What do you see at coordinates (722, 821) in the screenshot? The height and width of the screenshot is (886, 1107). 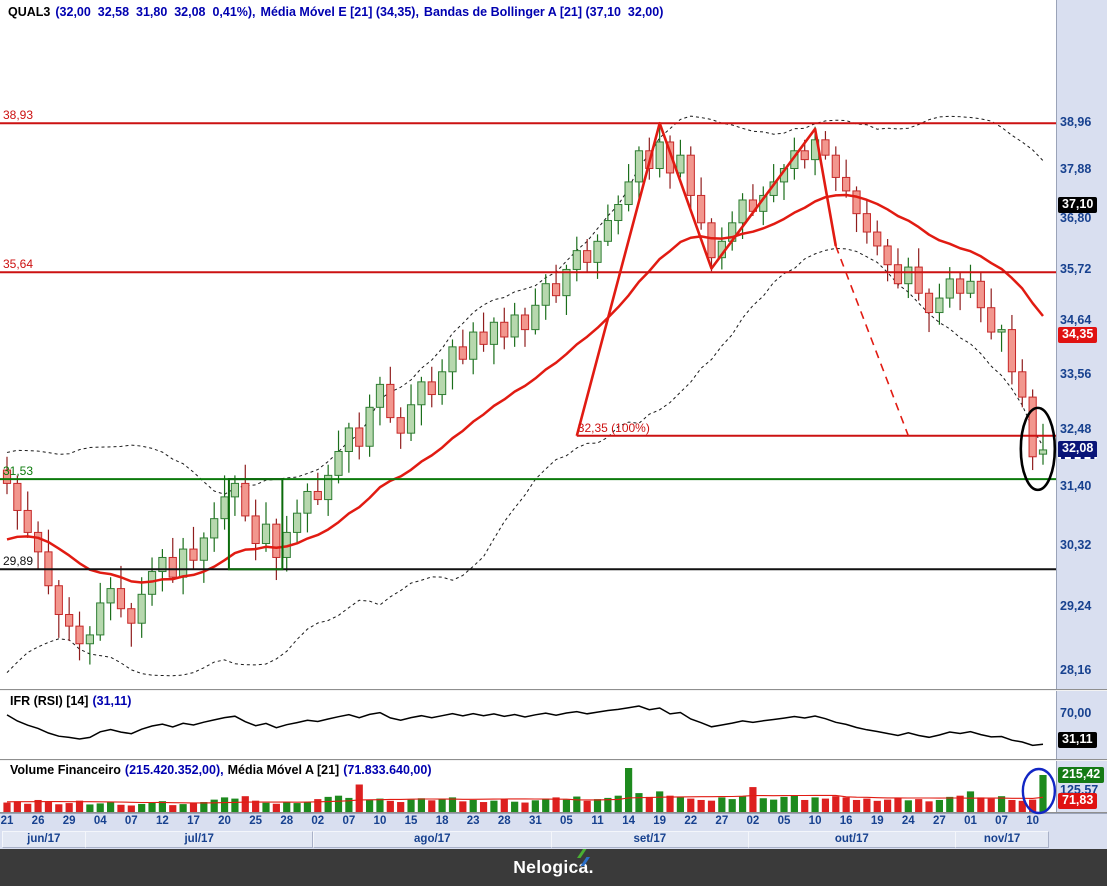 I see `date-tick: 27` at bounding box center [722, 821].